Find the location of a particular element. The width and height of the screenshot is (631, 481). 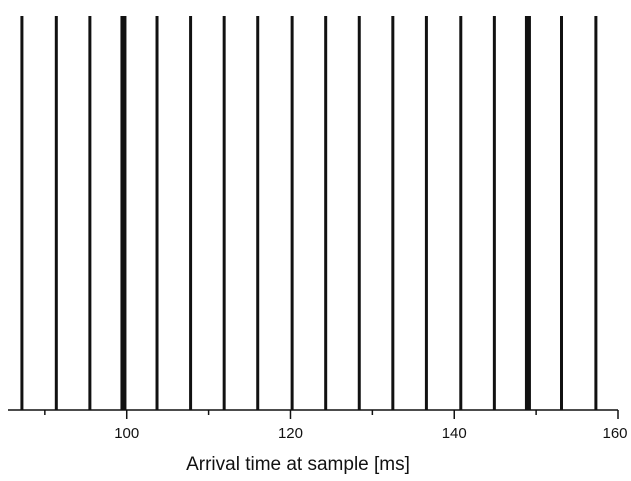

x-axis-title: Arrival time at sample [ms] is located at coordinates (298, 464).